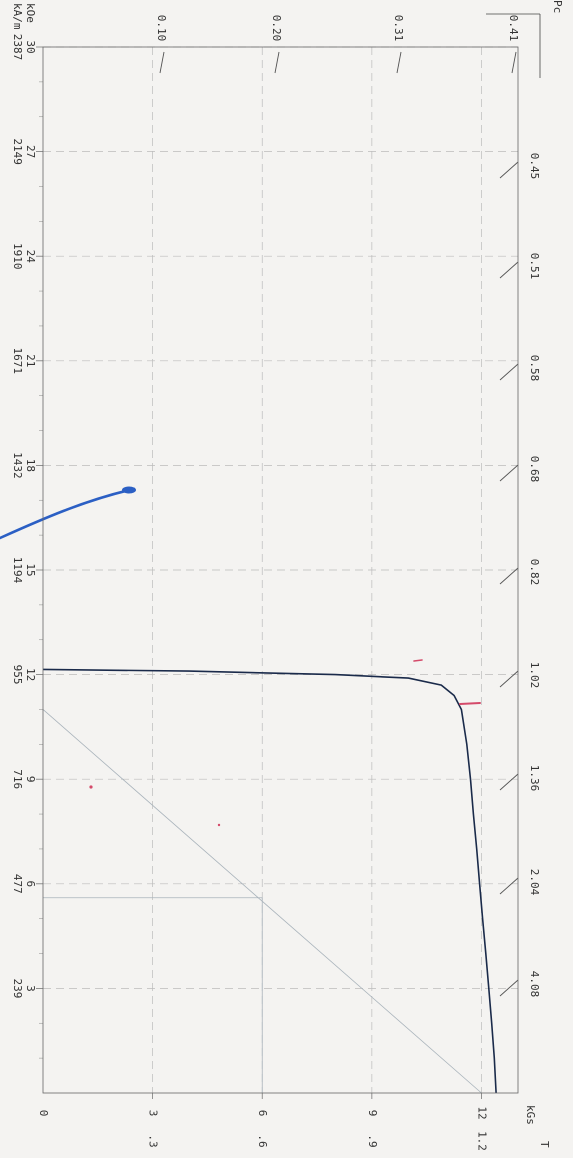 The height and width of the screenshot is (1158, 573). Describe the element at coordinates (17, 675) in the screenshot. I see `h-tick-label-kam: 955` at that location.